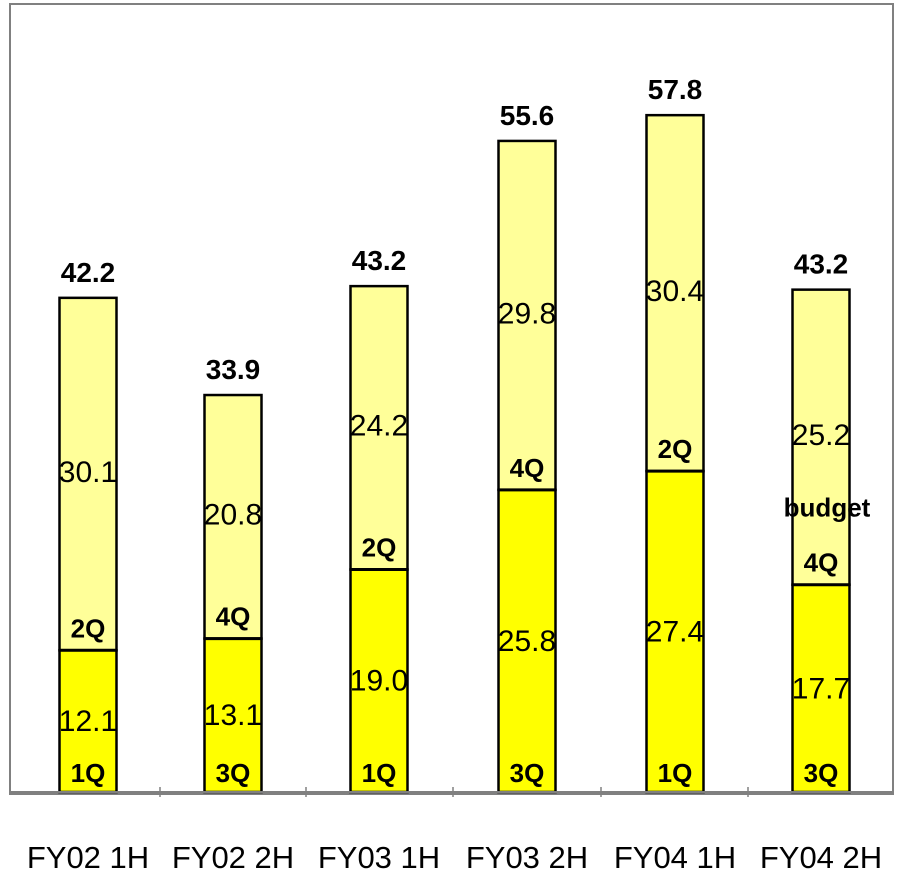 This screenshot has width=899, height=880. Describe the element at coordinates (379, 548) in the screenshot. I see `quarter-label-upper-3: 2Q` at that location.